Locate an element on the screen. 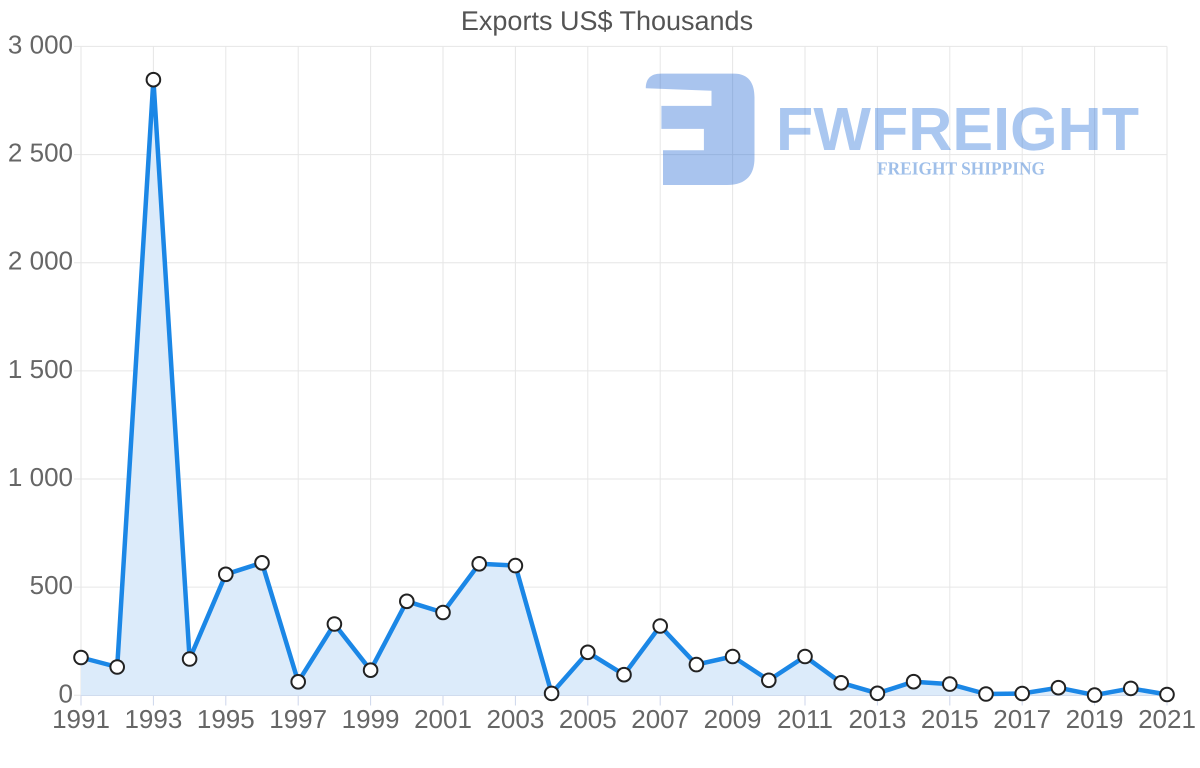  svg-text: 1 000 is located at coordinates (40, 477).